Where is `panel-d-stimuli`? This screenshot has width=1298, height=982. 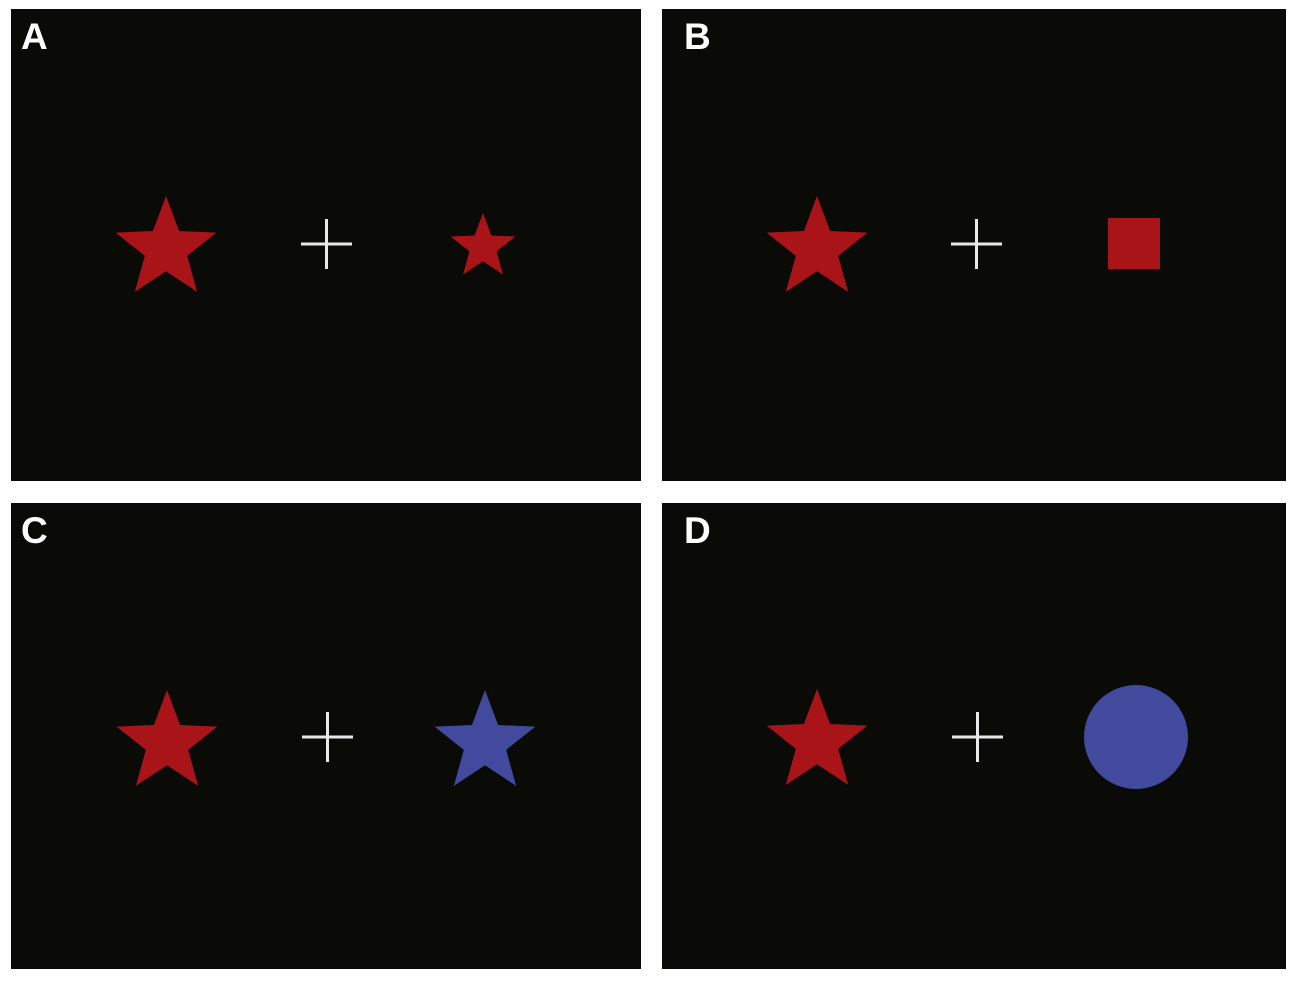
panel-d-stimuli is located at coordinates (977, 737).